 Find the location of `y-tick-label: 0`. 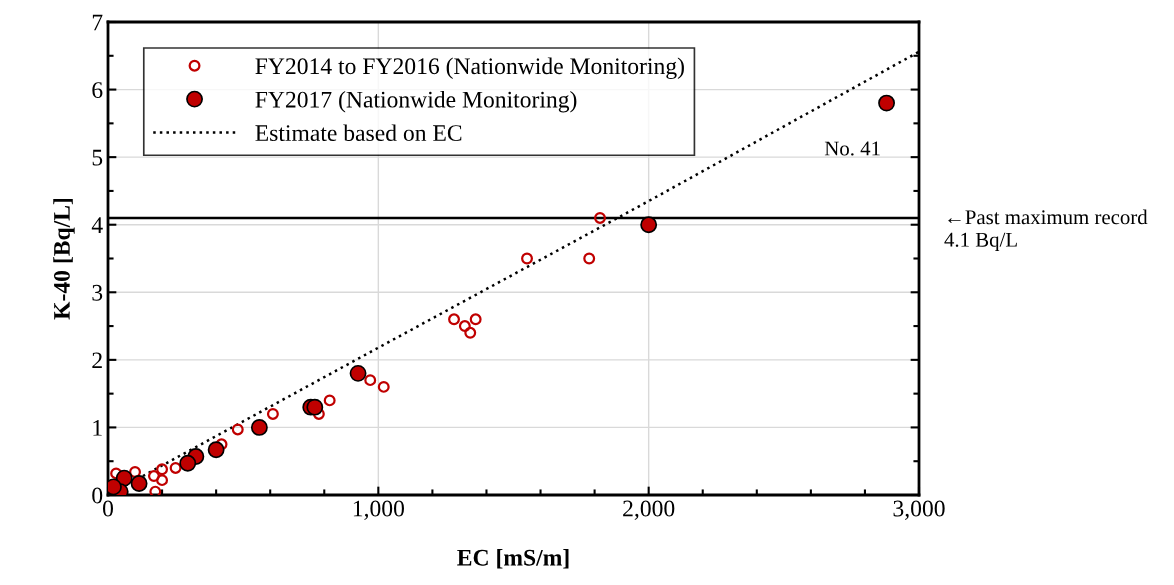

y-tick-label: 0 is located at coordinates (97, 495).